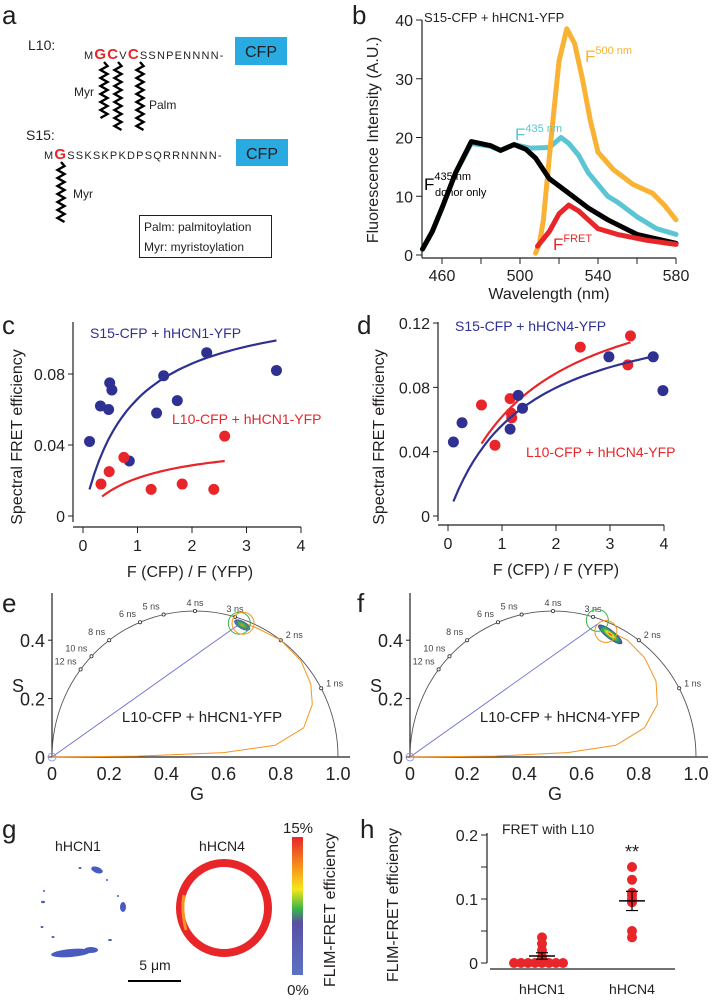 This screenshot has width=711, height=1000. Describe the element at coordinates (494, 17) in the screenshot. I see `chart-title: S15-CFP + hHCN1-YFP` at that location.